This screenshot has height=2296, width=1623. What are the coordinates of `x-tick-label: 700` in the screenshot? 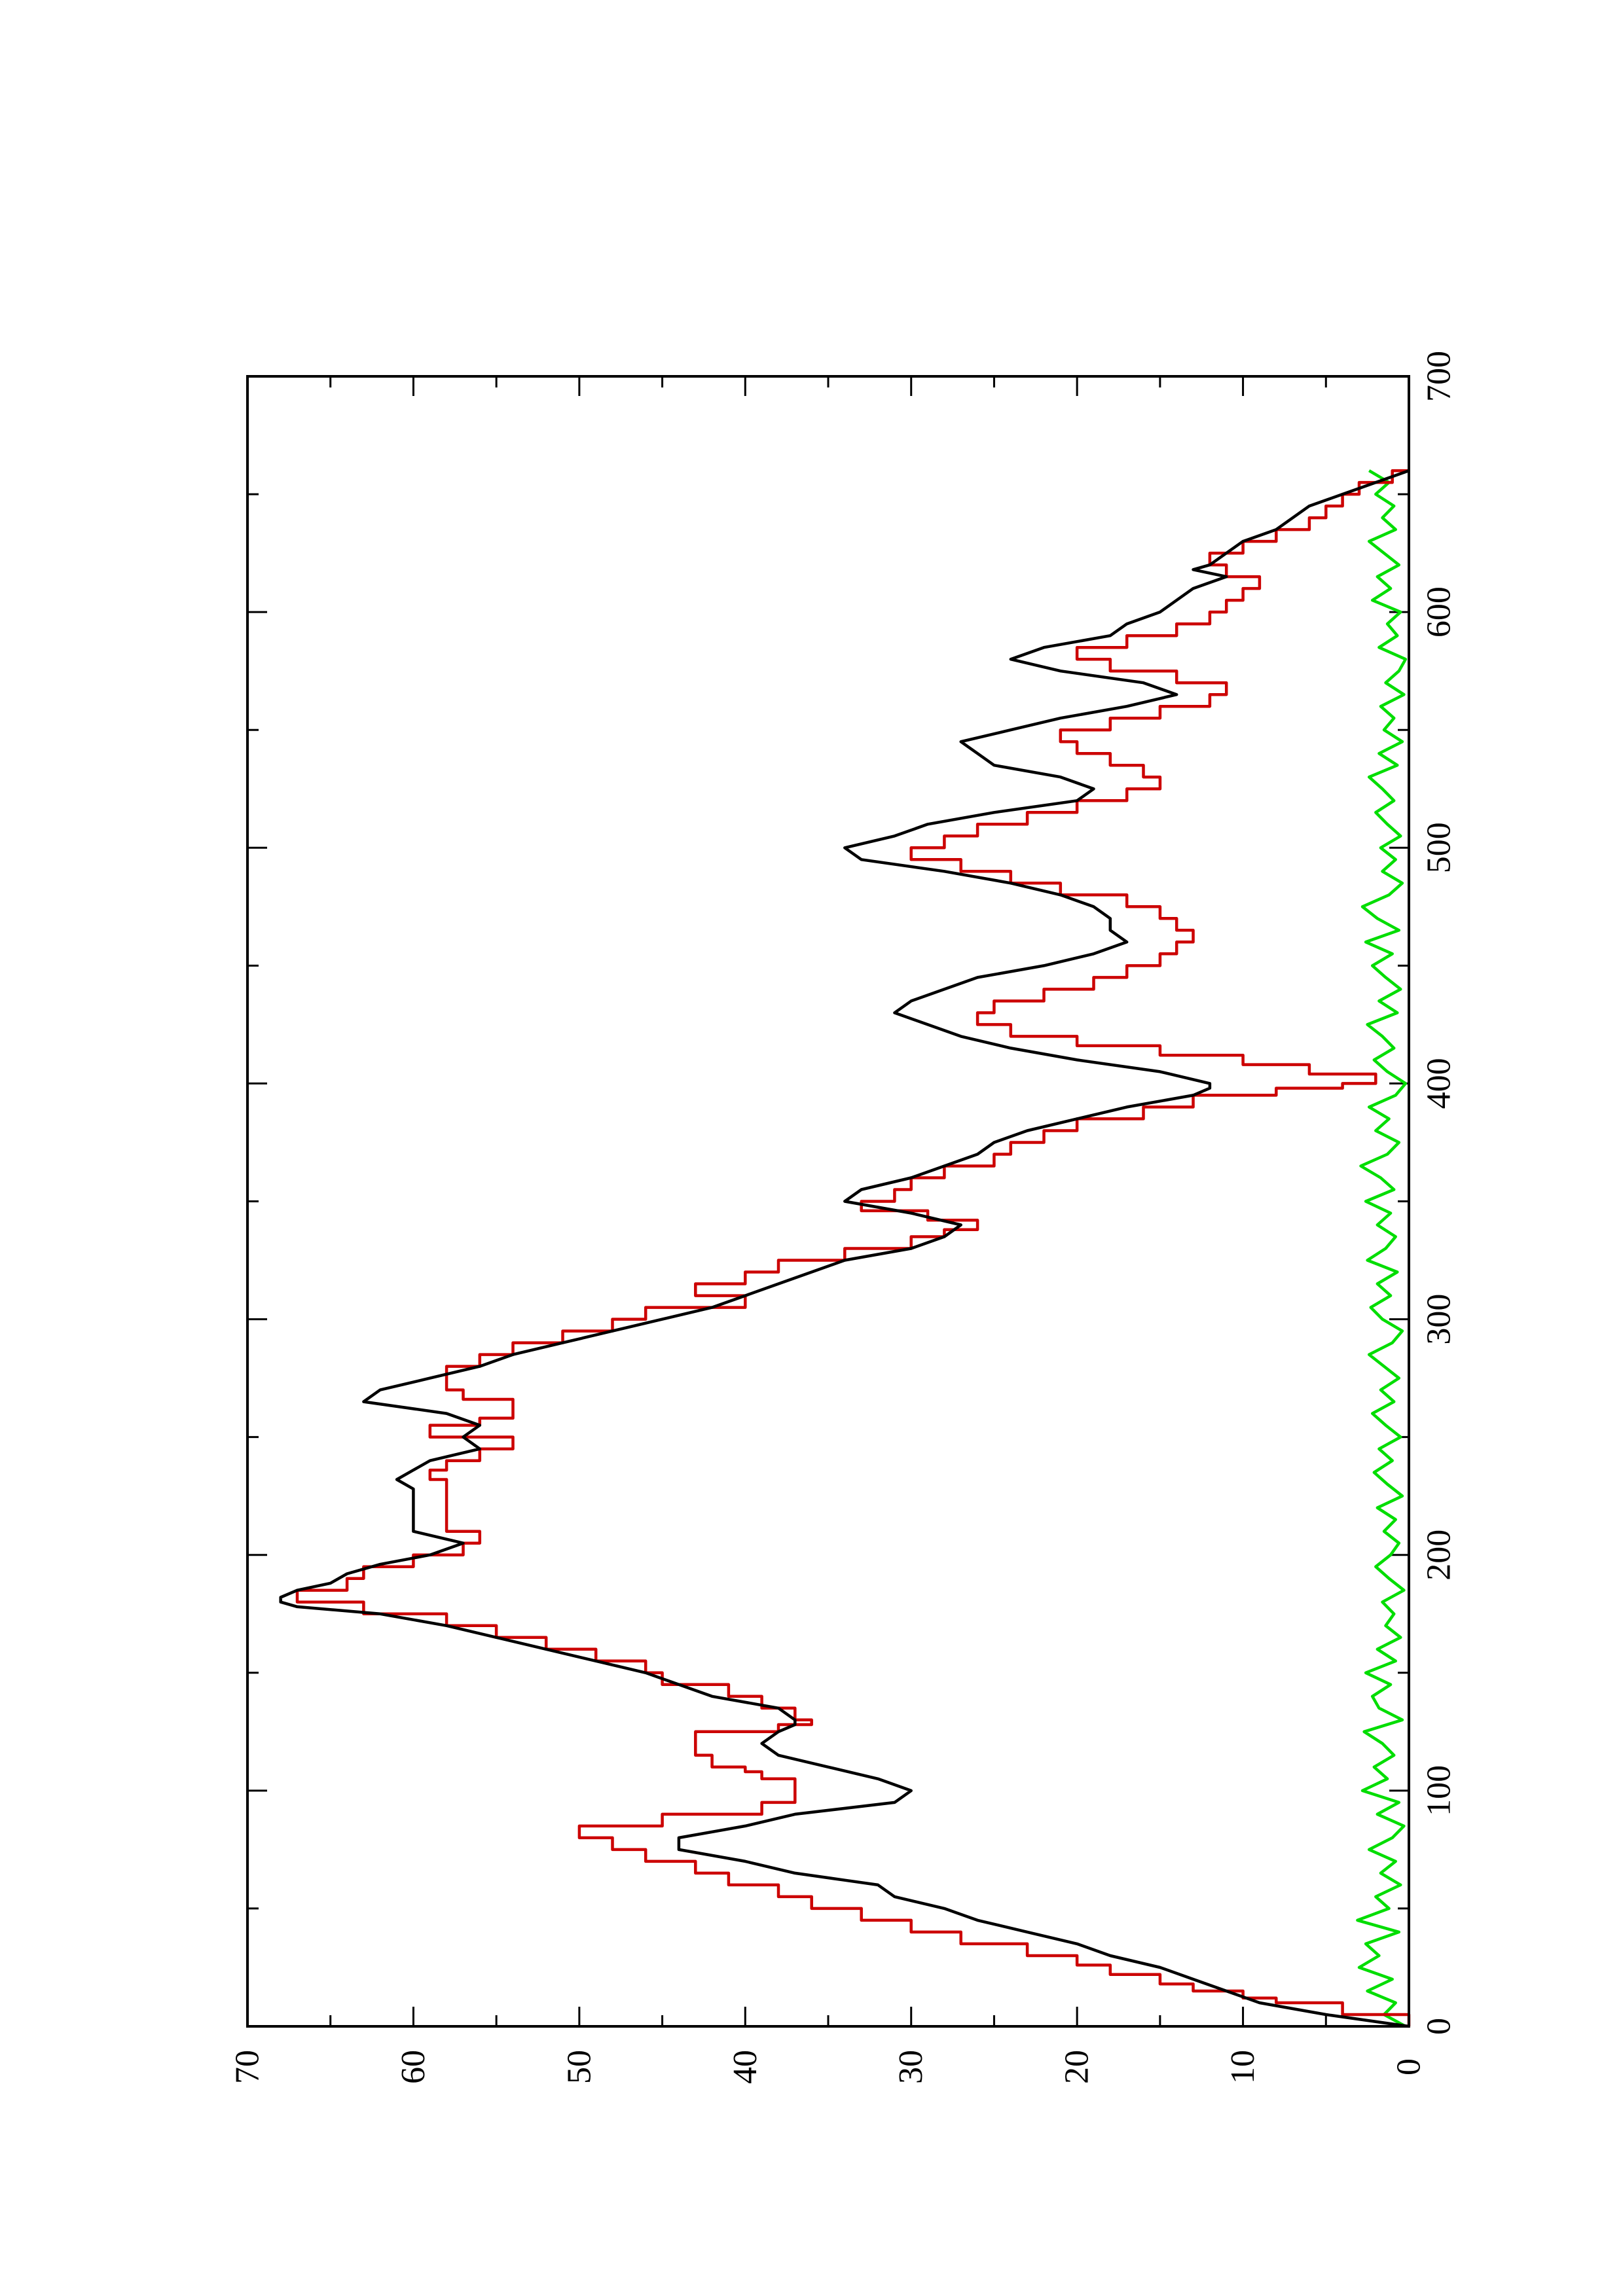 It's located at (1439, 376).